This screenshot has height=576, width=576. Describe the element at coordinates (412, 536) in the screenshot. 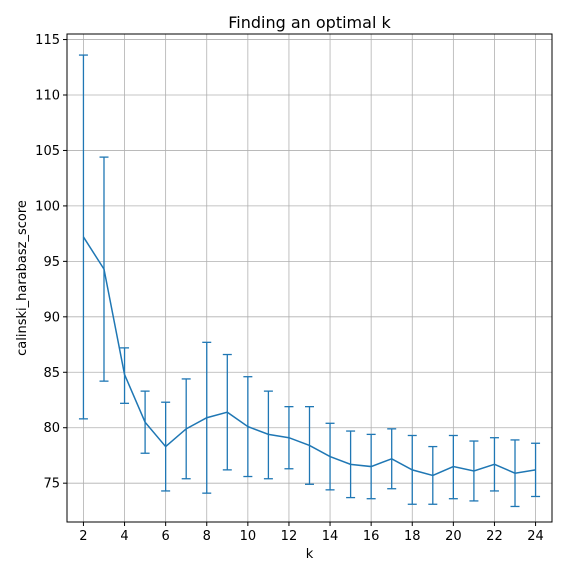

I see `x-tick-label: 18` at that location.